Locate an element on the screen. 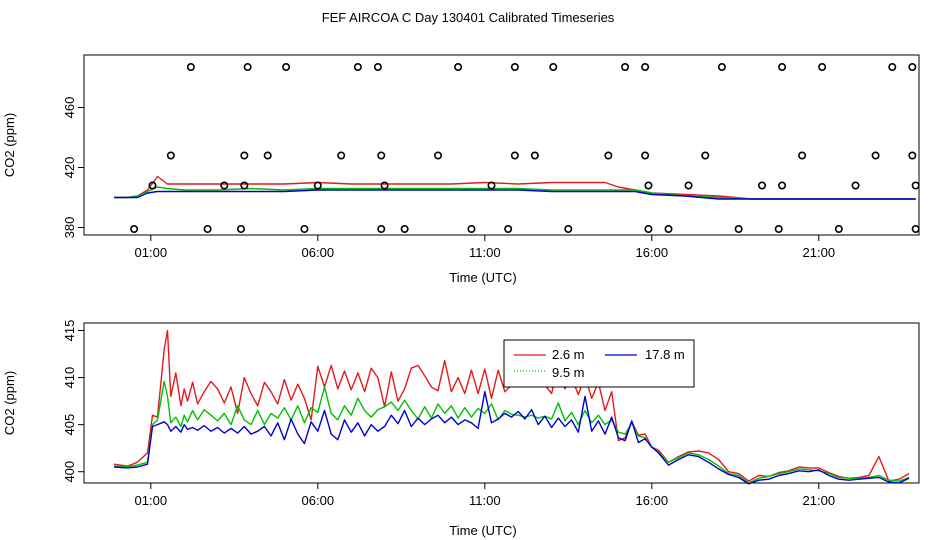 Image resolution: width=936 pixels, height=540 pixels. bottom-x-axis: 01:00 06:00 11:00 16:00 21:00 is located at coordinates (485, 495).